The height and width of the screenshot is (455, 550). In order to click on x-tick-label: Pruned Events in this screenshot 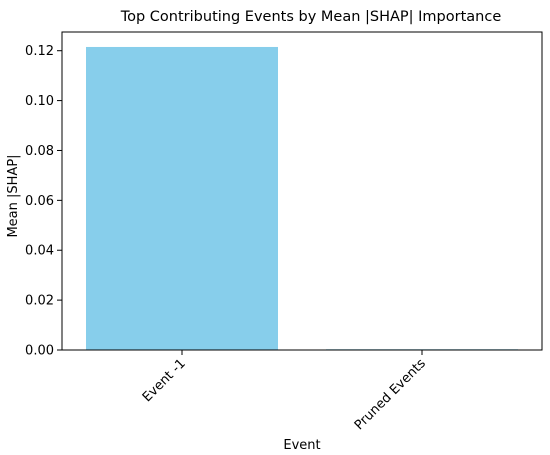, I will do `click(390, 394)`.